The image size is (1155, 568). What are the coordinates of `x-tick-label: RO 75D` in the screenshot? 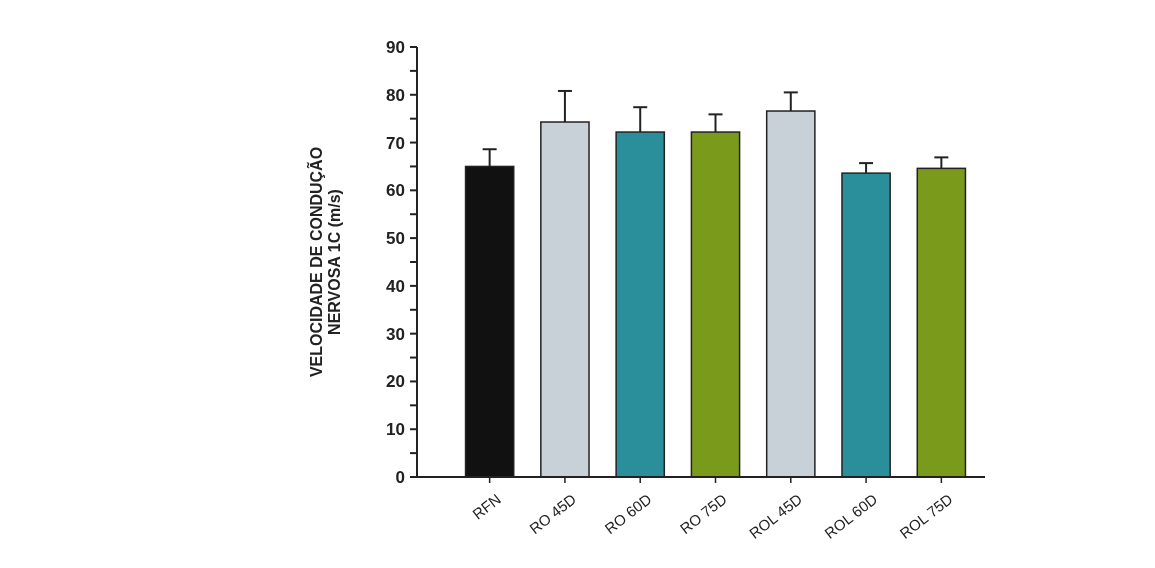 It's located at (703, 513).